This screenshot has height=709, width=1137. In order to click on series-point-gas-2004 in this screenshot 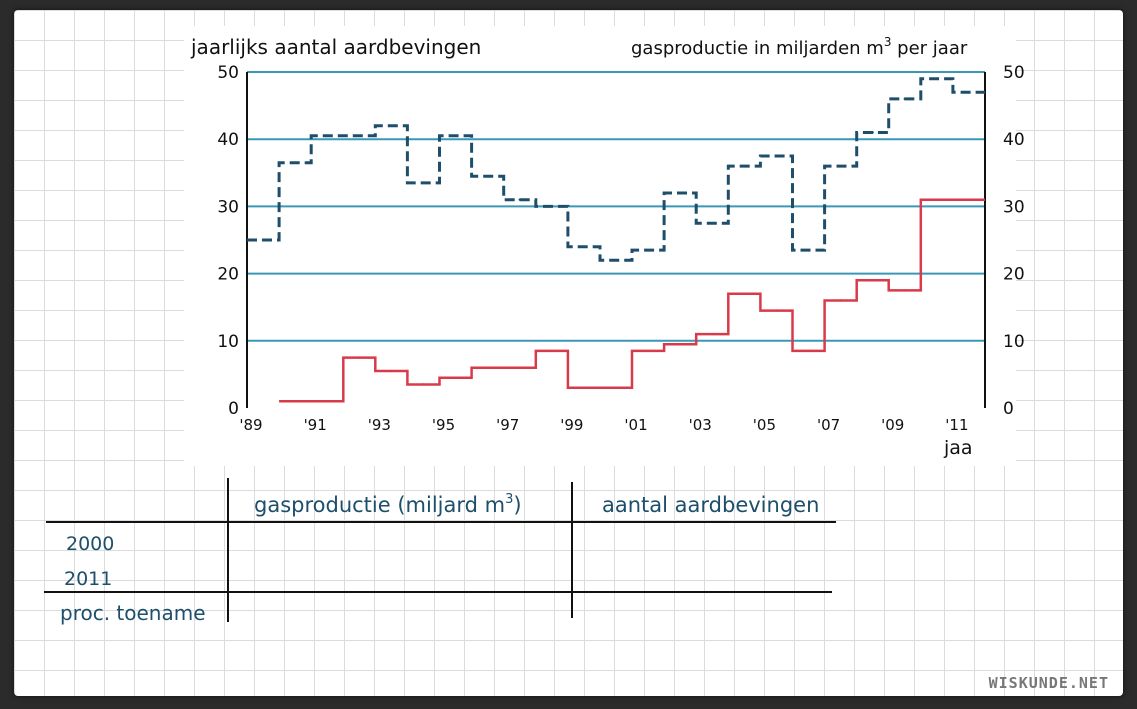, I will do `click(744, 166)`.